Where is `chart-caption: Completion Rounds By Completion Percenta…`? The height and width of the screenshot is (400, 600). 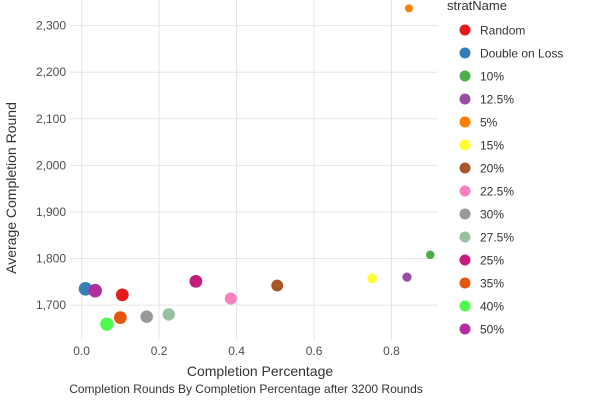
chart-caption: Completion Rounds By Completion Percenta… is located at coordinates (246, 389).